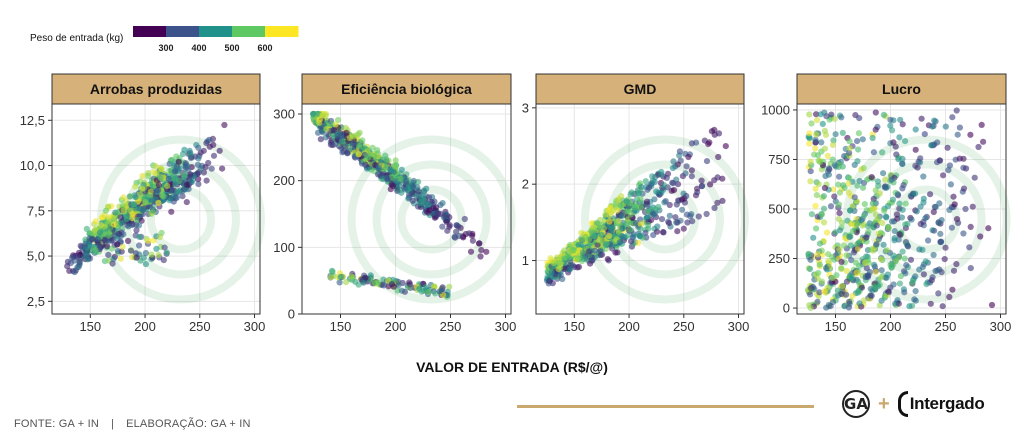 The width and height of the screenshot is (1024, 445). What do you see at coordinates (506, 326) in the screenshot?
I see `x-tick-label: 300` at bounding box center [506, 326].